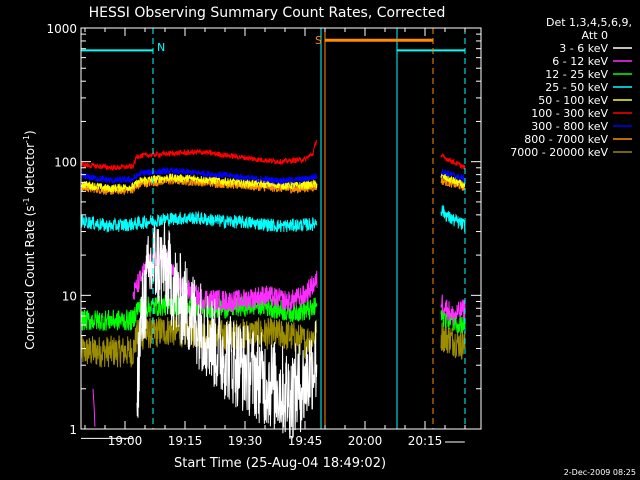  Describe the element at coordinates (125, 441) in the screenshot. I see `x-tick-label-0: 19:00` at that location.